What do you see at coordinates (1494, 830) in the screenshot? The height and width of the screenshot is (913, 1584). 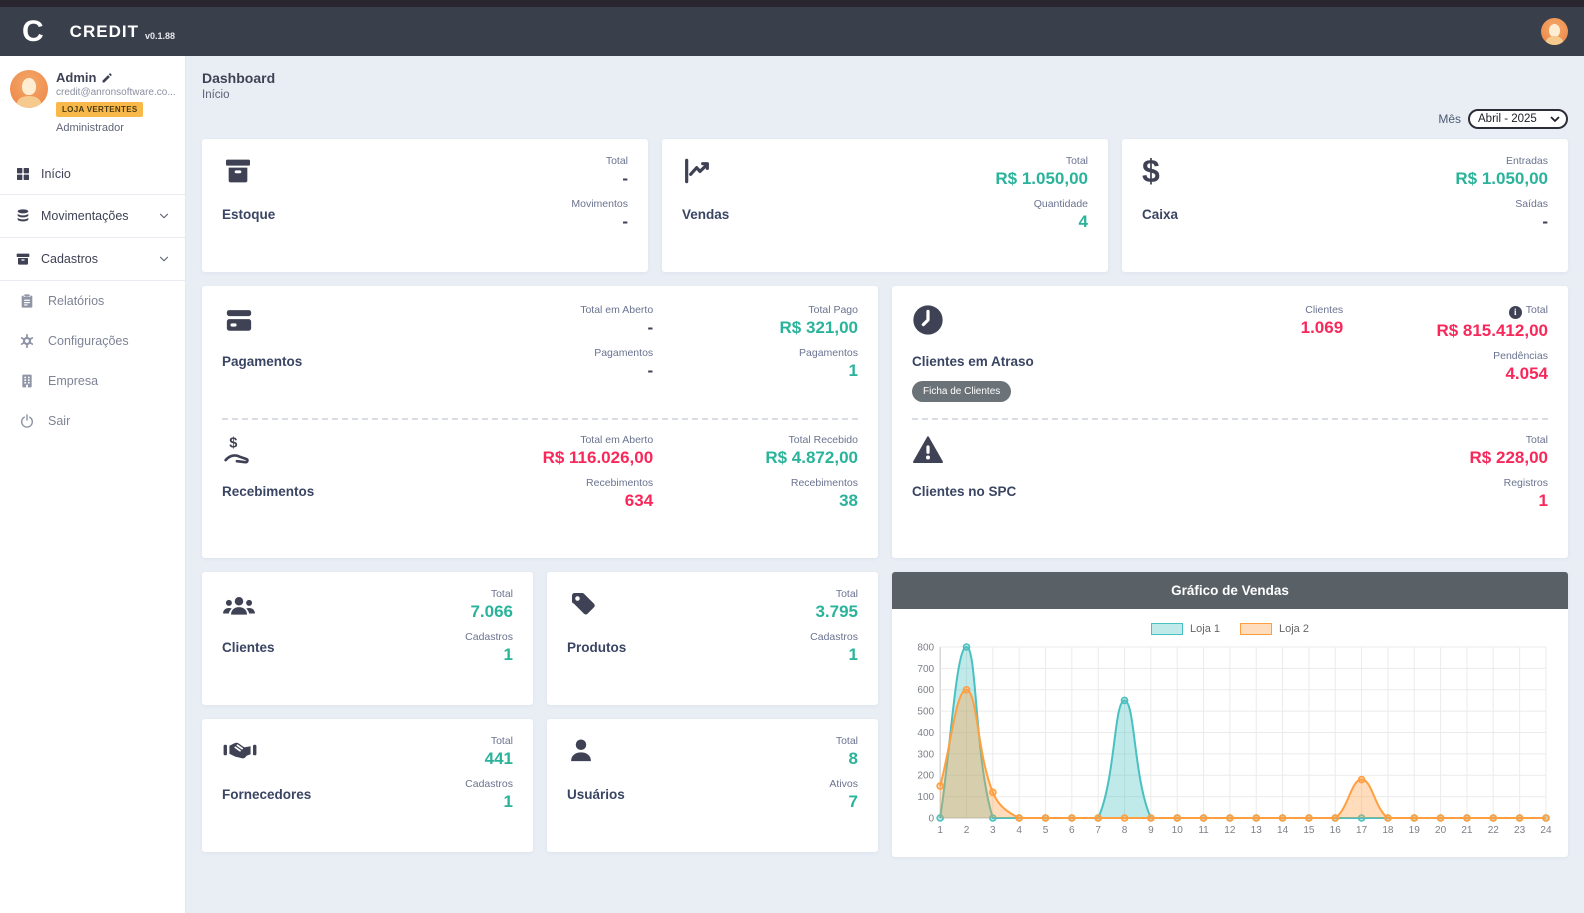 I see `svg-text: 22` at bounding box center [1494, 830].